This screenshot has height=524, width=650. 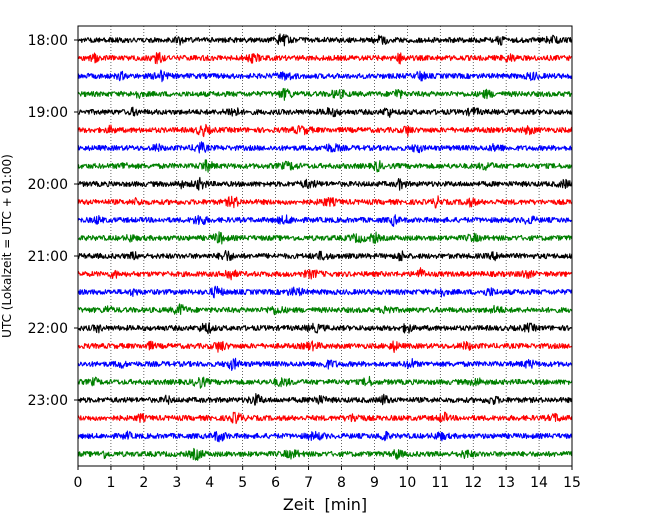 What do you see at coordinates (78, 483) in the screenshot?
I see `x-tick-label: 0` at bounding box center [78, 483].